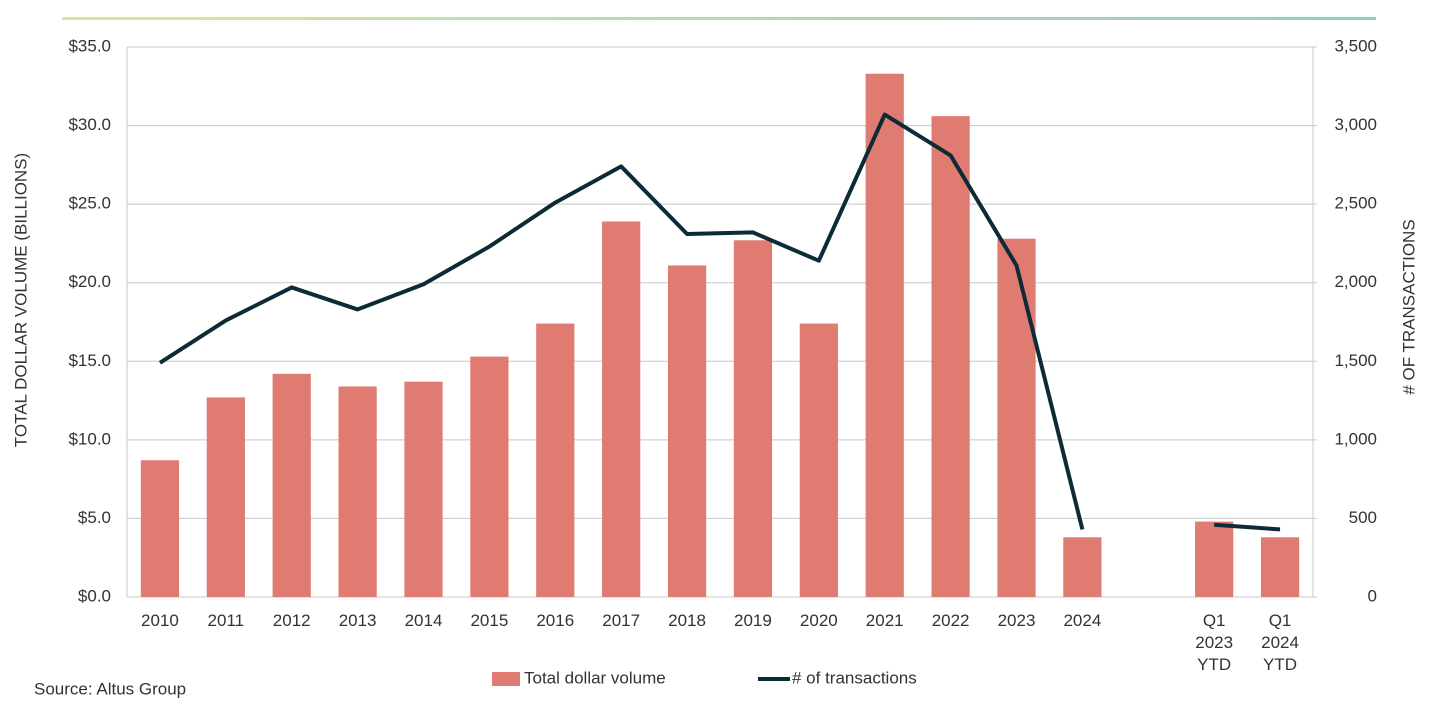 The image size is (1454, 724). Describe the element at coordinates (1214, 642) in the screenshot. I see `x-tick-label: Q1 2023 YTD` at that location.